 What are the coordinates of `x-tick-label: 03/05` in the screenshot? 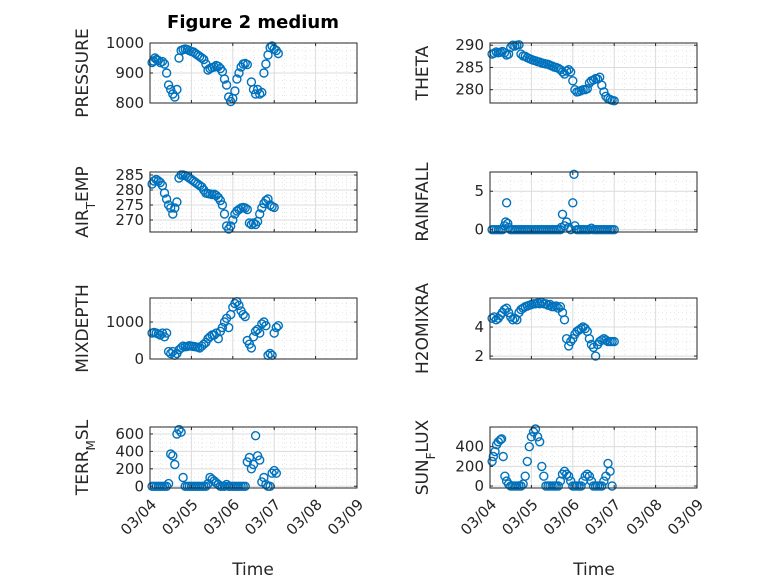 It's located at (519, 517).